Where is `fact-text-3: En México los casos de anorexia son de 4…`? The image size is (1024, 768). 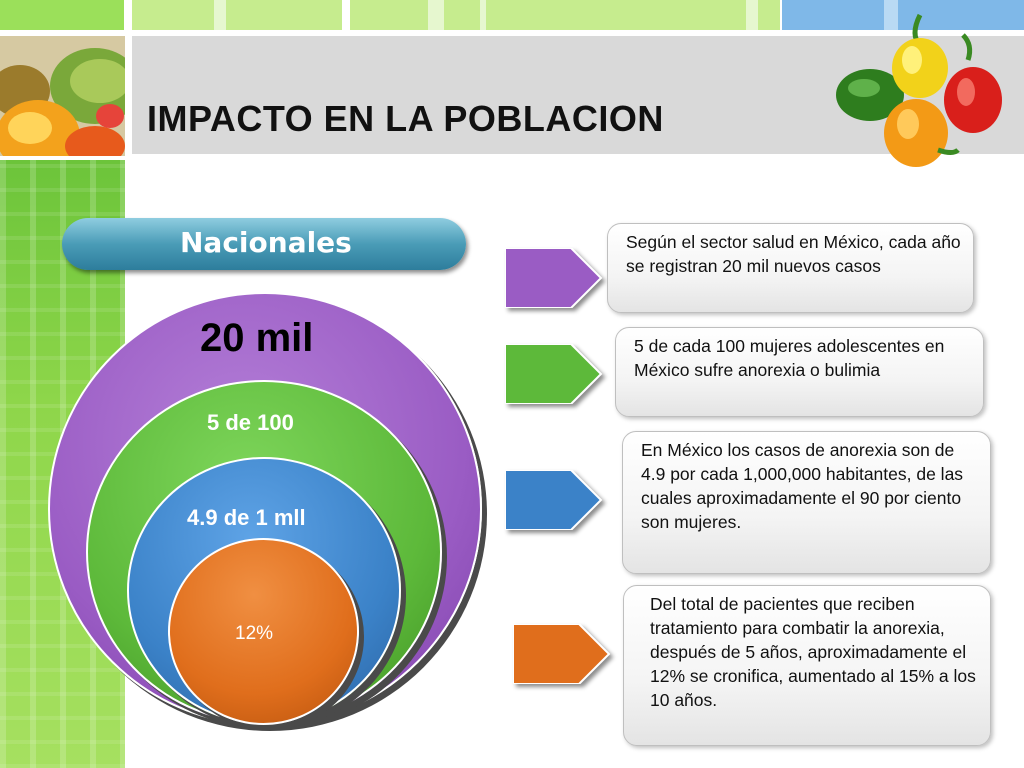 fact-text-3: En México los casos de anorexia son de 4… is located at coordinates (802, 486).